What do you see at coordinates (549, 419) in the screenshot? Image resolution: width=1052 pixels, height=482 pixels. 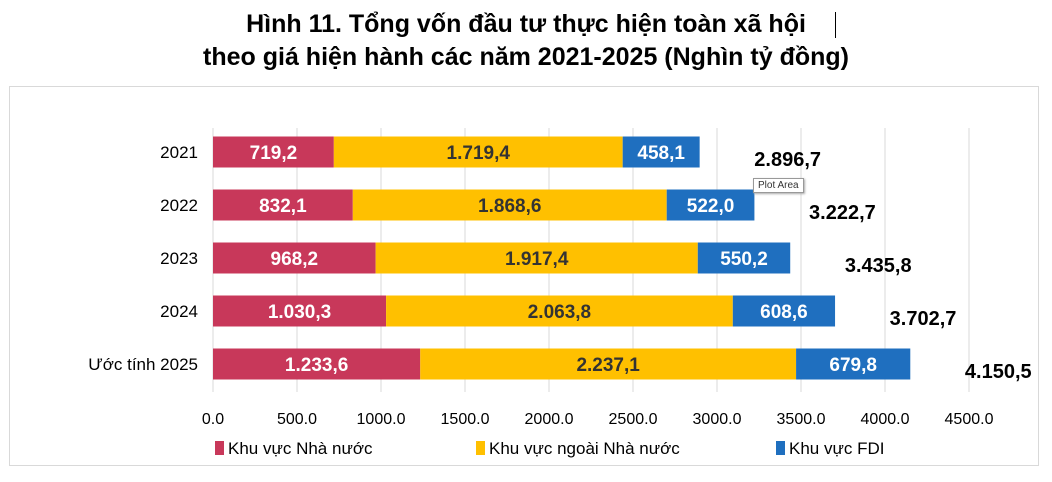 I see `x-tick-label: 2000.0` at bounding box center [549, 419].